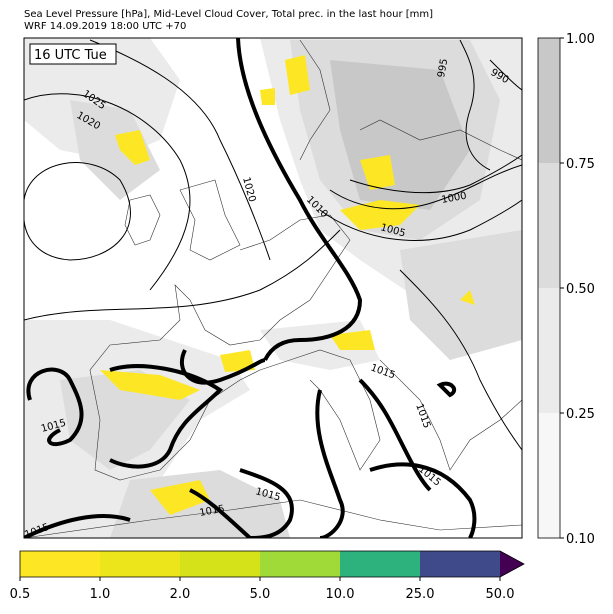  What do you see at coordinates (260, 594) in the screenshot?
I see `colorbar-tick-label: 5.0` at bounding box center [260, 594].